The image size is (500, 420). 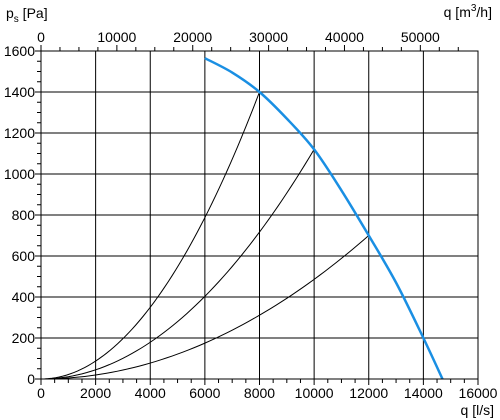 What do you see at coordinates (27, 15) in the screenshot?
I see `y-axis-title: ps [Pa]` at bounding box center [27, 15].